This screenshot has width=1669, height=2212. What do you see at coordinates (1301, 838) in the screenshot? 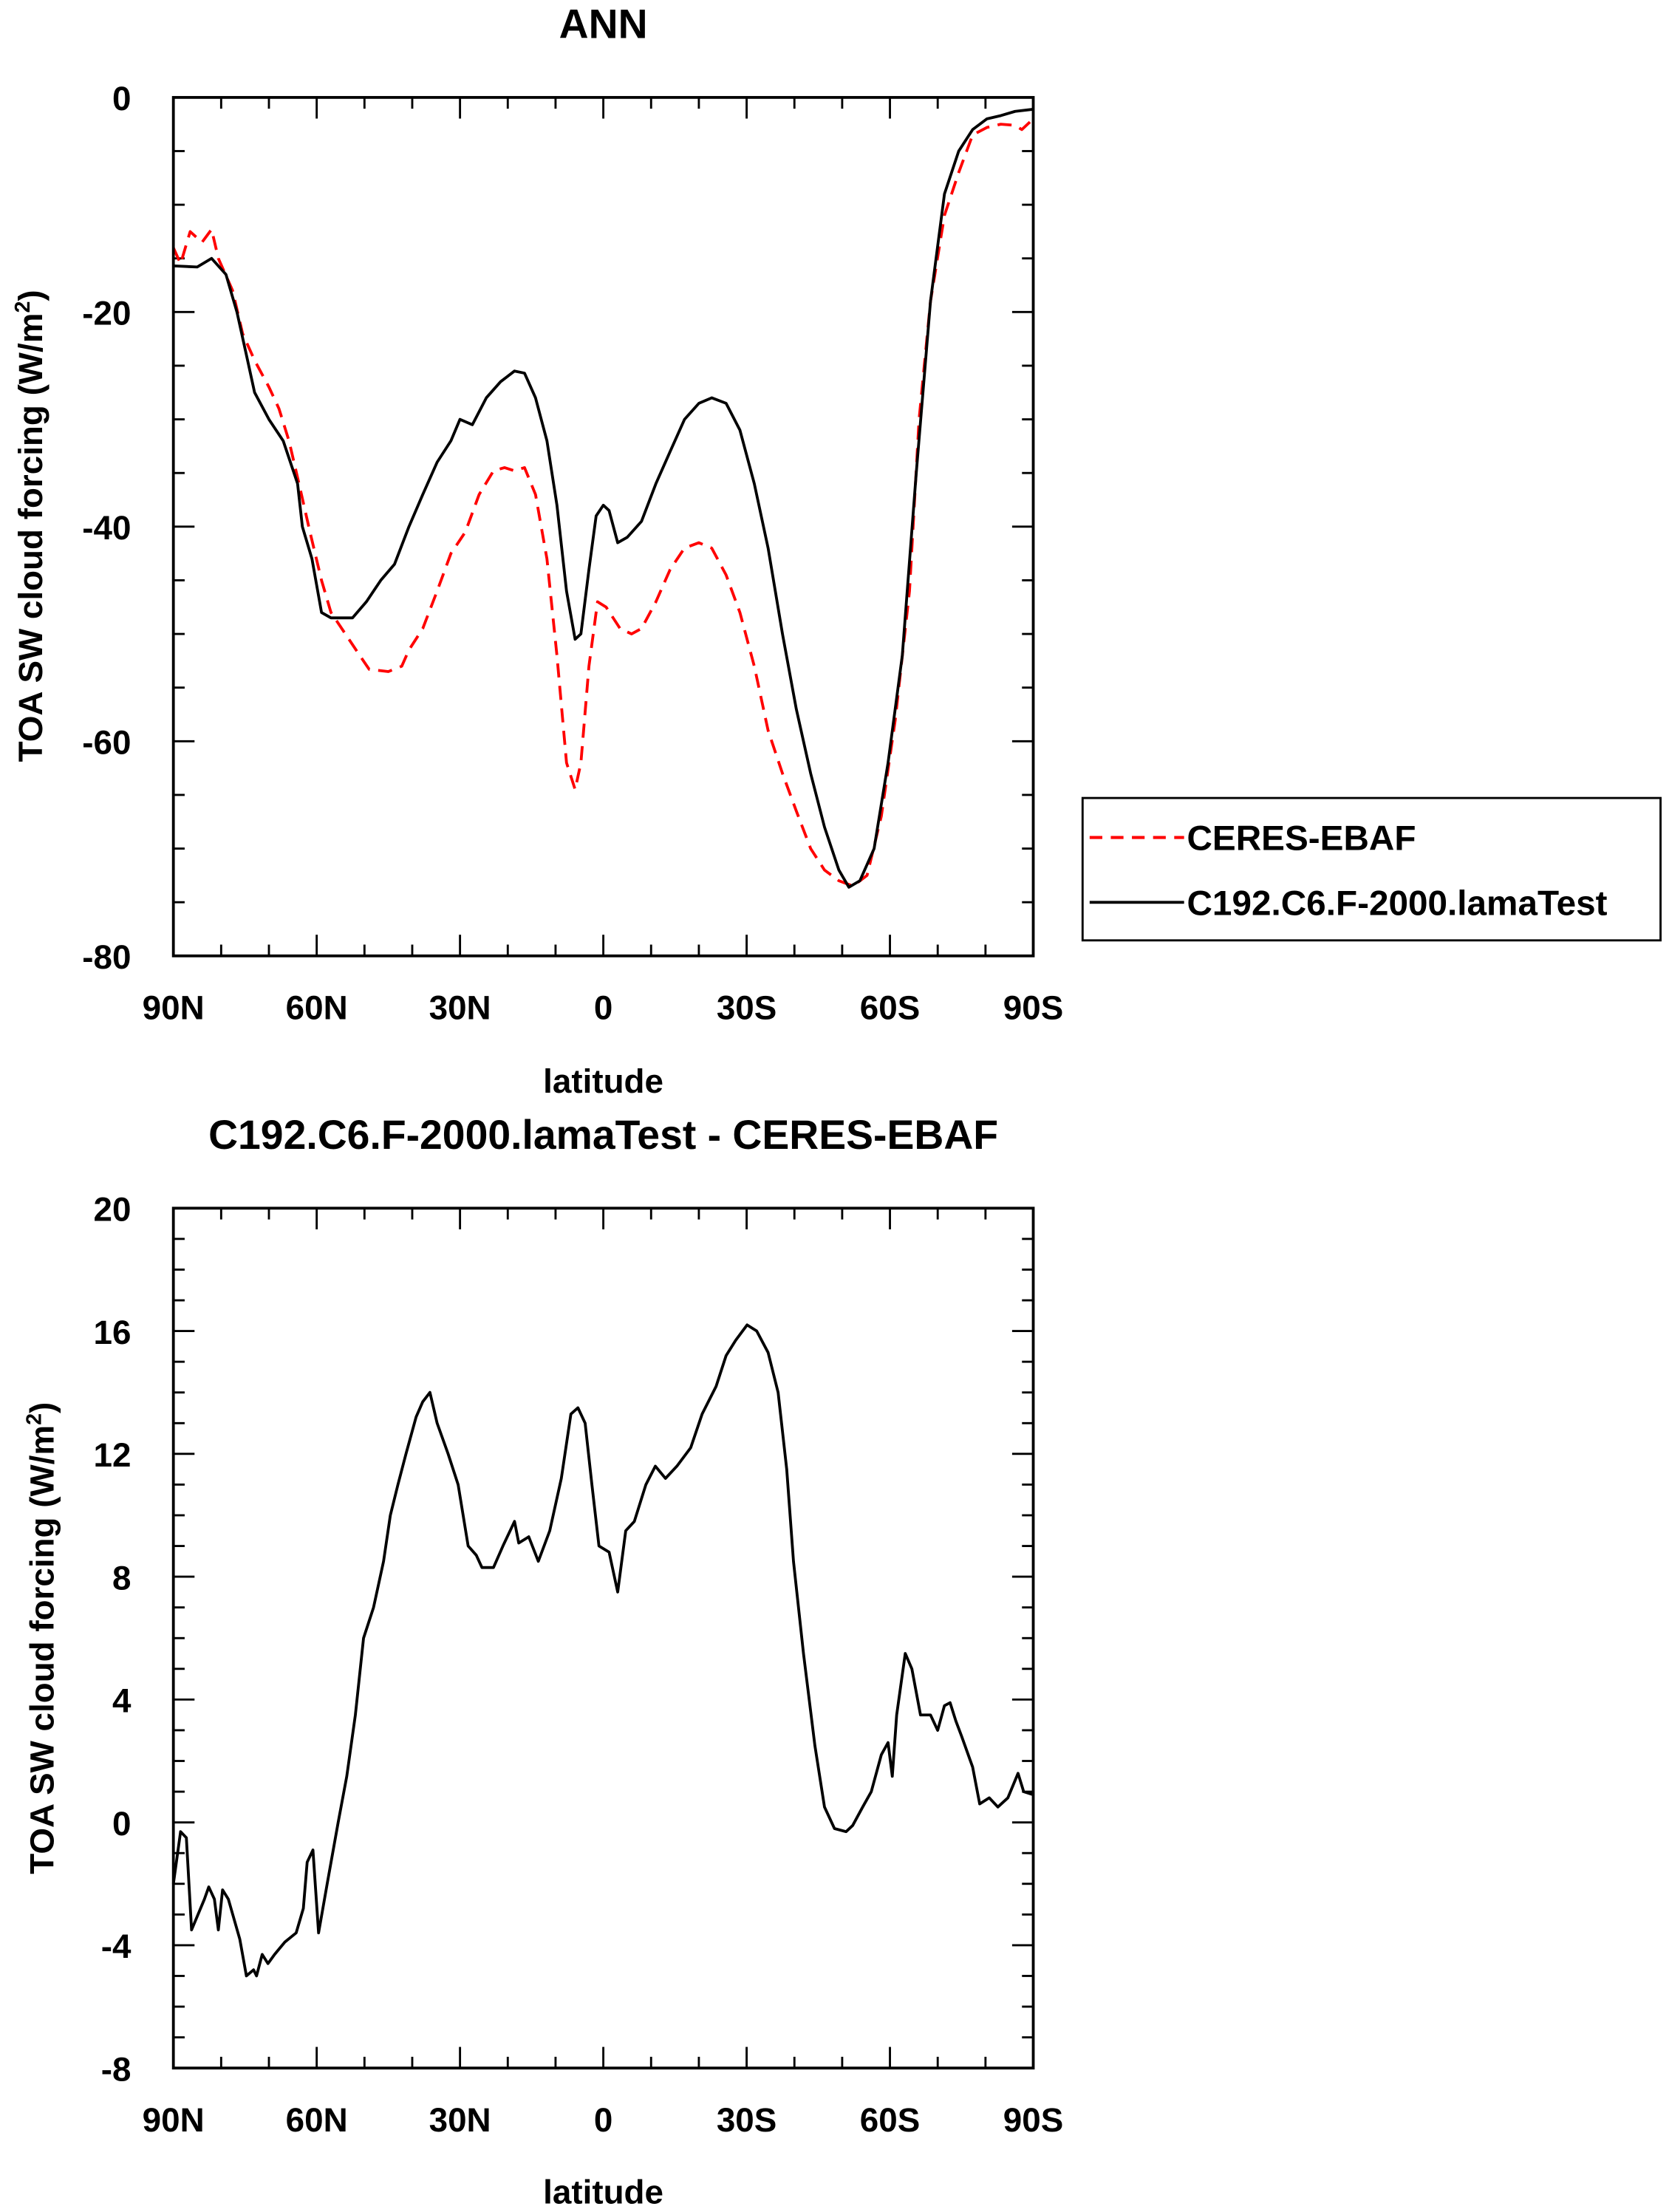
I see `legend-label-ceres: CERES-EBAF` at bounding box center [1301, 838].